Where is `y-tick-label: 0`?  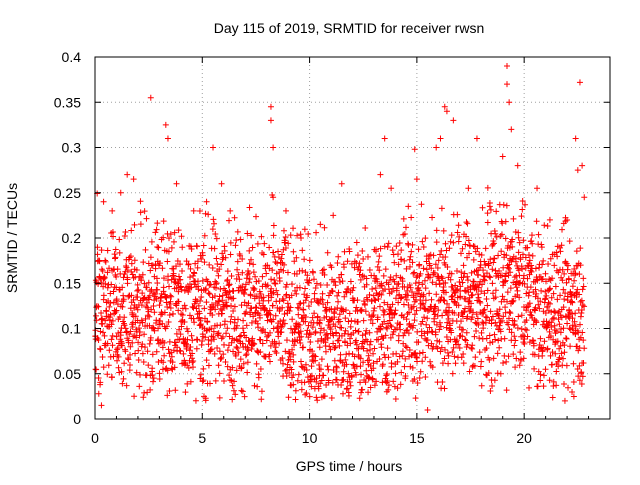
y-tick-label: 0 is located at coordinates (77, 419).